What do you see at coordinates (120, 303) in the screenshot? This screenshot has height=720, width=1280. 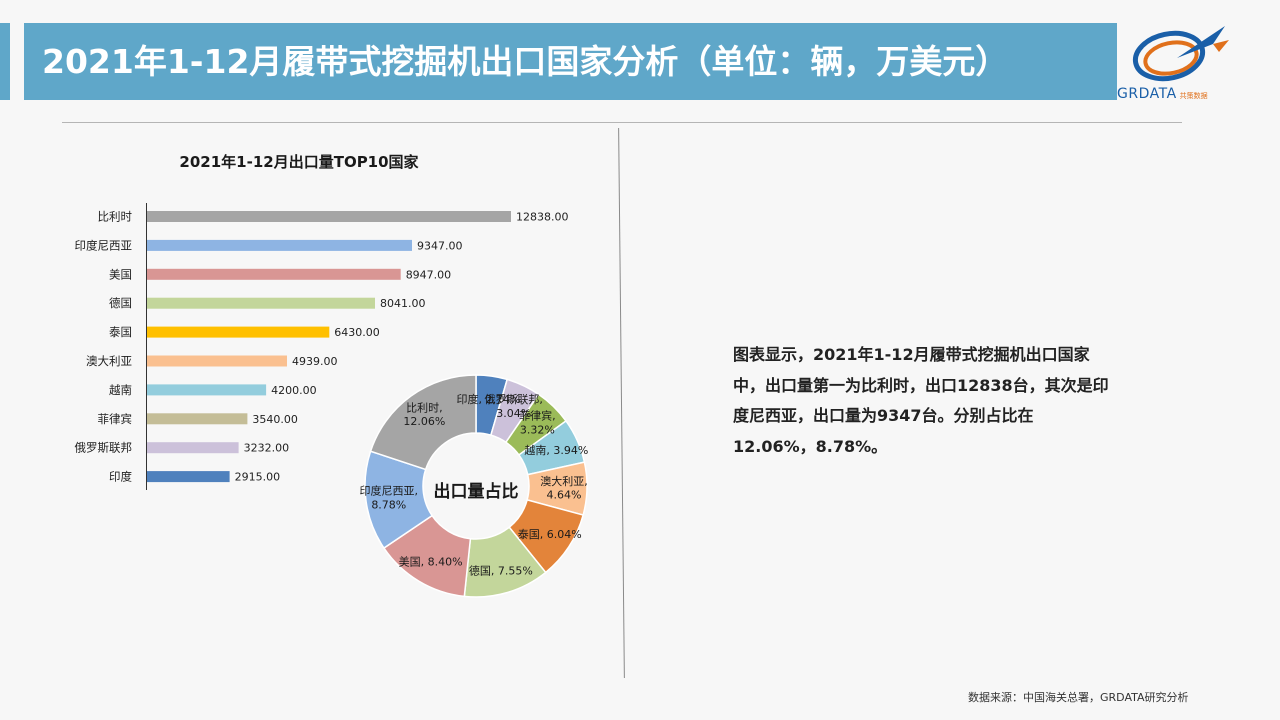 I see `category-label: 德国` at bounding box center [120, 303].